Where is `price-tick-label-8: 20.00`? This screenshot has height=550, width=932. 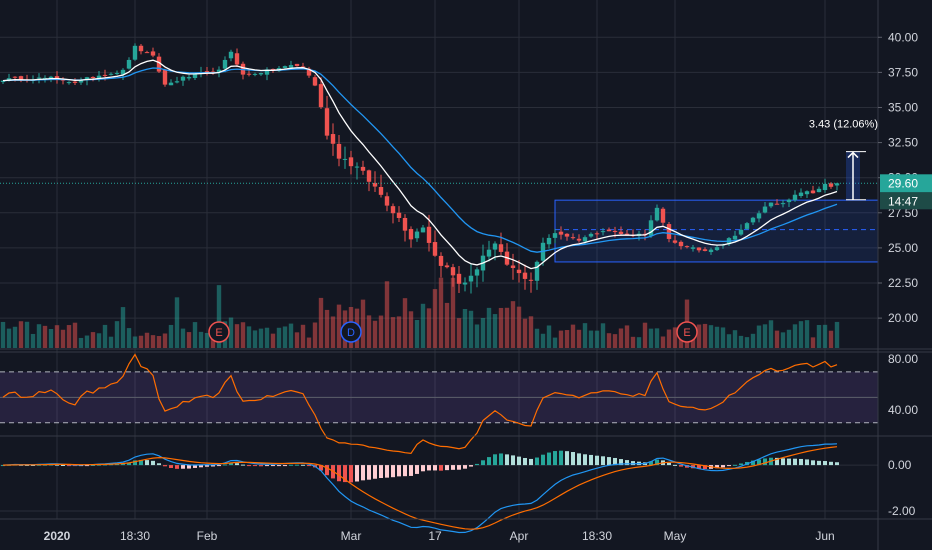 price-tick-label-8: 20.00 is located at coordinates (903, 318).